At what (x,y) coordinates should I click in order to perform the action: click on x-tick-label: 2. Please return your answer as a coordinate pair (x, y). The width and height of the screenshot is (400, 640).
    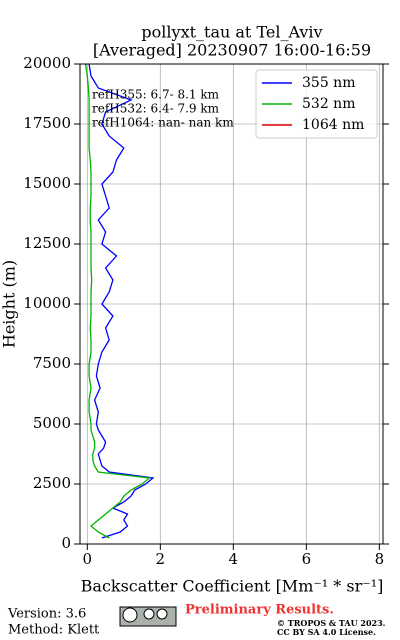
    Looking at the image, I should click on (161, 559).